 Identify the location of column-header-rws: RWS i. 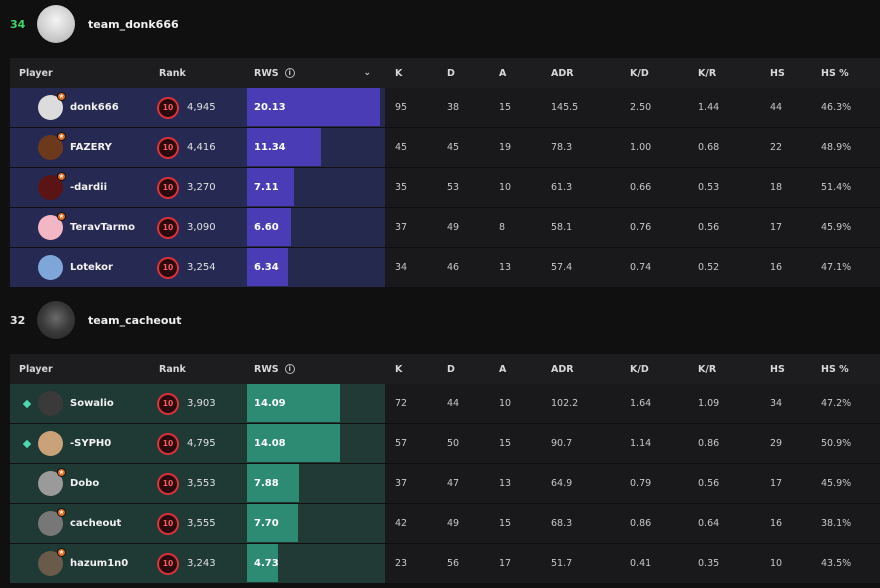
(316, 369).